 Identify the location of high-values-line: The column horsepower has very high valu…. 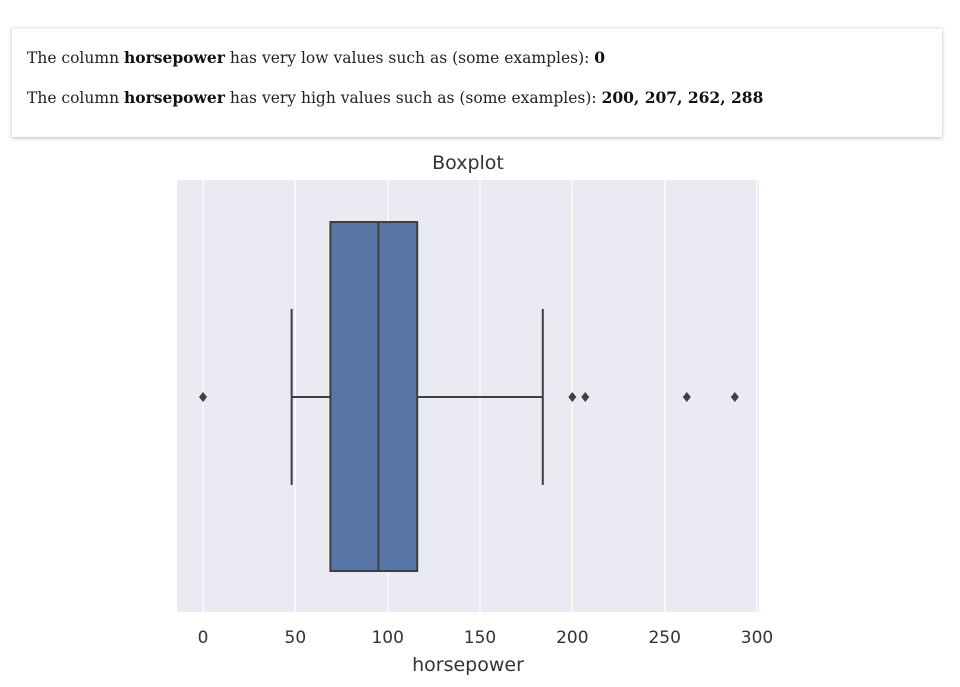
(395, 97).